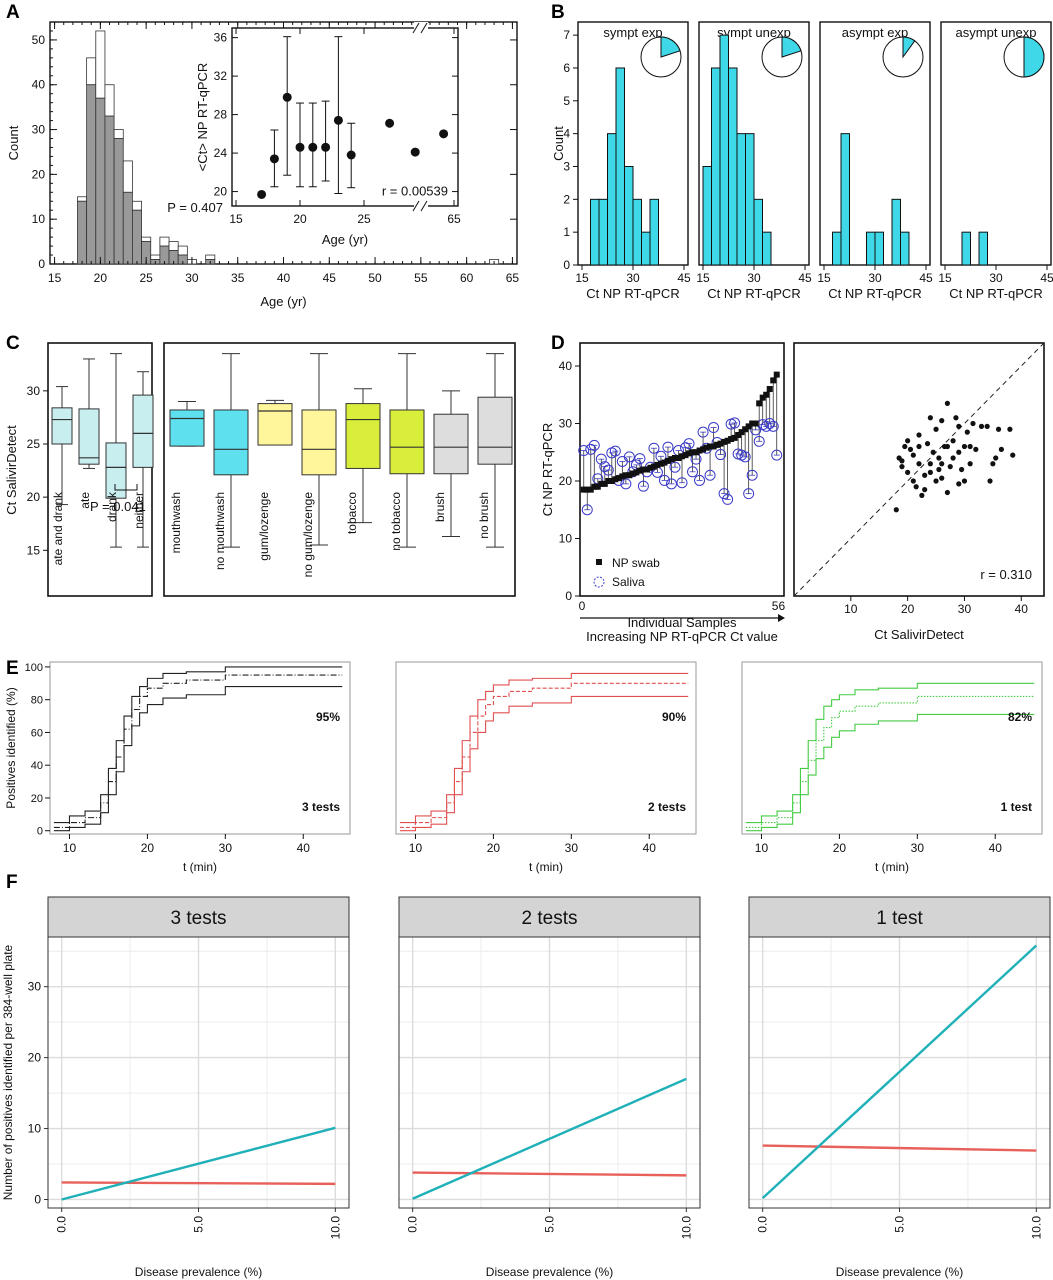  I want to click on x-tick-label: 5.0, so click(199, 1224).